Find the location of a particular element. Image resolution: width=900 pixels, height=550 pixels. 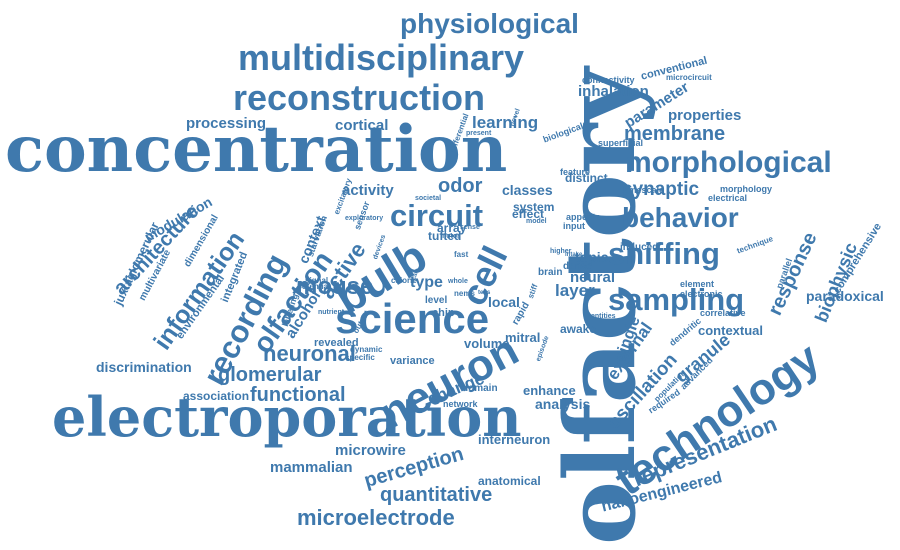

cloud-word-morphological: morphological is located at coordinates (728, 162).